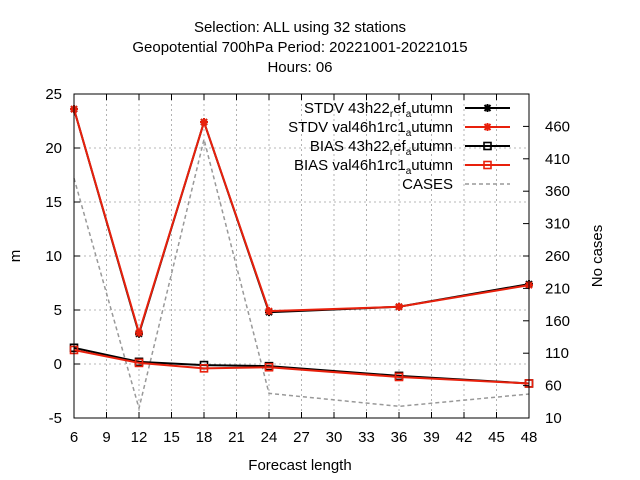  Describe the element at coordinates (464, 437) in the screenshot. I see `x-tick-label: 42` at that location.